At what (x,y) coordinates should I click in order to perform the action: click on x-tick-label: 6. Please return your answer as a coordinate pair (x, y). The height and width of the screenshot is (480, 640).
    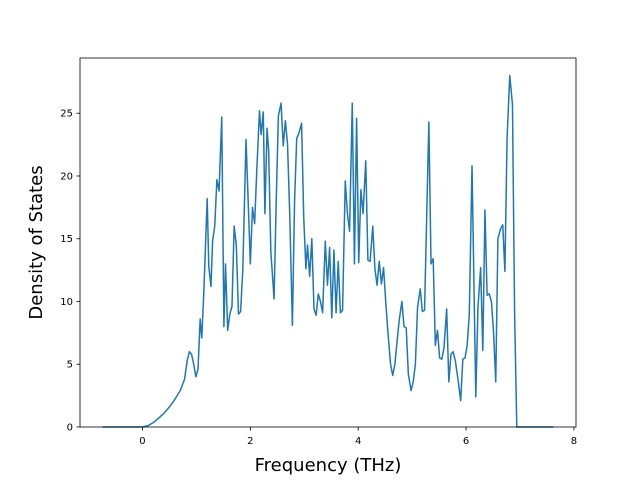
    Looking at the image, I should click on (466, 441).